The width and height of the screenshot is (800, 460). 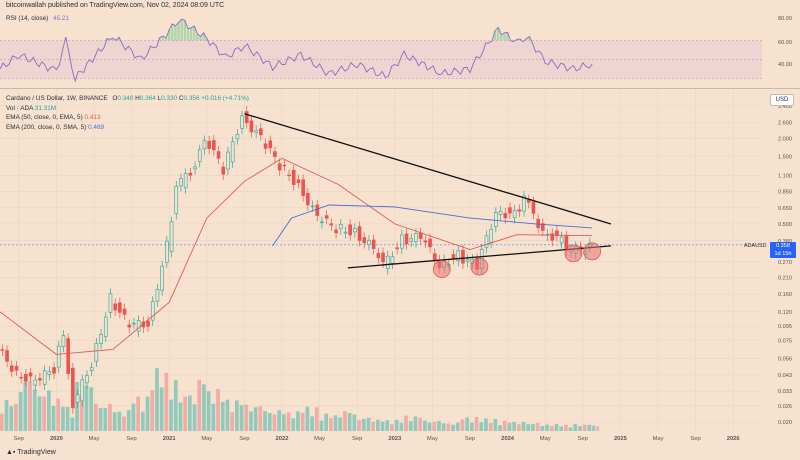 I want to click on price-tick-label: 0.270, so click(x=785, y=263).